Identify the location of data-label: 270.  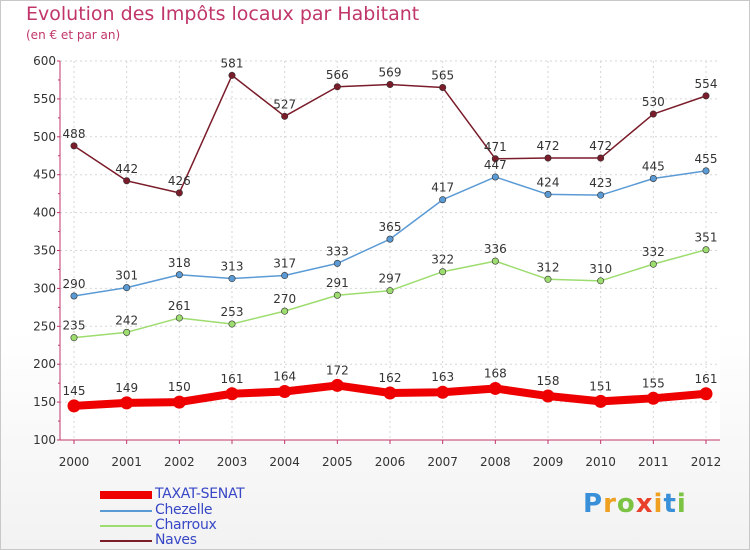
(284, 299).